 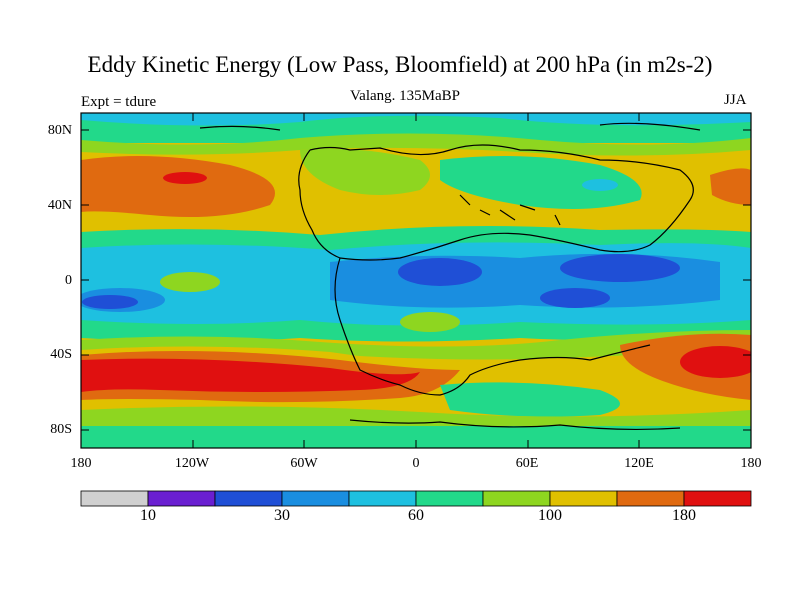 What do you see at coordinates (639, 463) in the screenshot?
I see `lon-label-120e: 120E` at bounding box center [639, 463].